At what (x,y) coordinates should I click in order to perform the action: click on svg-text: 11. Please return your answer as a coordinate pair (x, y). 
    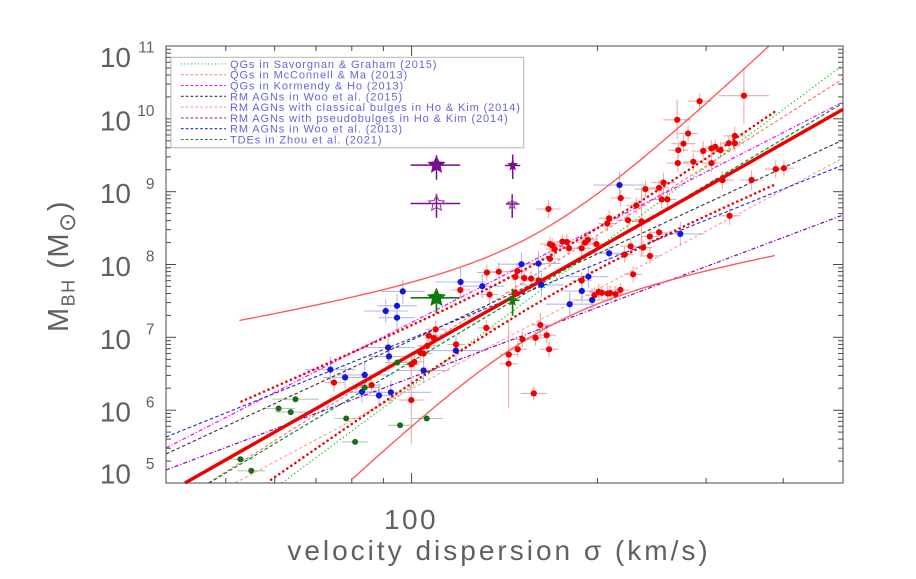
    Looking at the image, I should click on (146, 48).